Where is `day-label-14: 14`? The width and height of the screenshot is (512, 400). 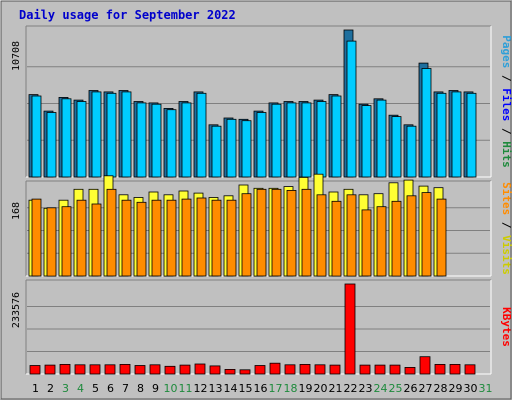
day-label-14: 14 is located at coordinates (231, 388).